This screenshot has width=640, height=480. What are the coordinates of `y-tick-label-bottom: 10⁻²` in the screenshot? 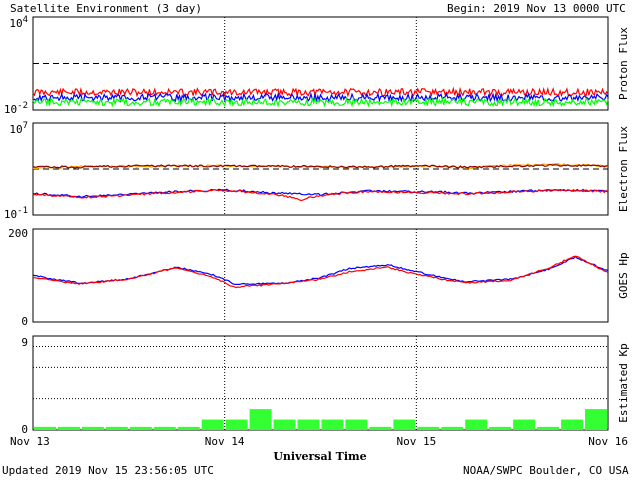 It's located at (16, 108).